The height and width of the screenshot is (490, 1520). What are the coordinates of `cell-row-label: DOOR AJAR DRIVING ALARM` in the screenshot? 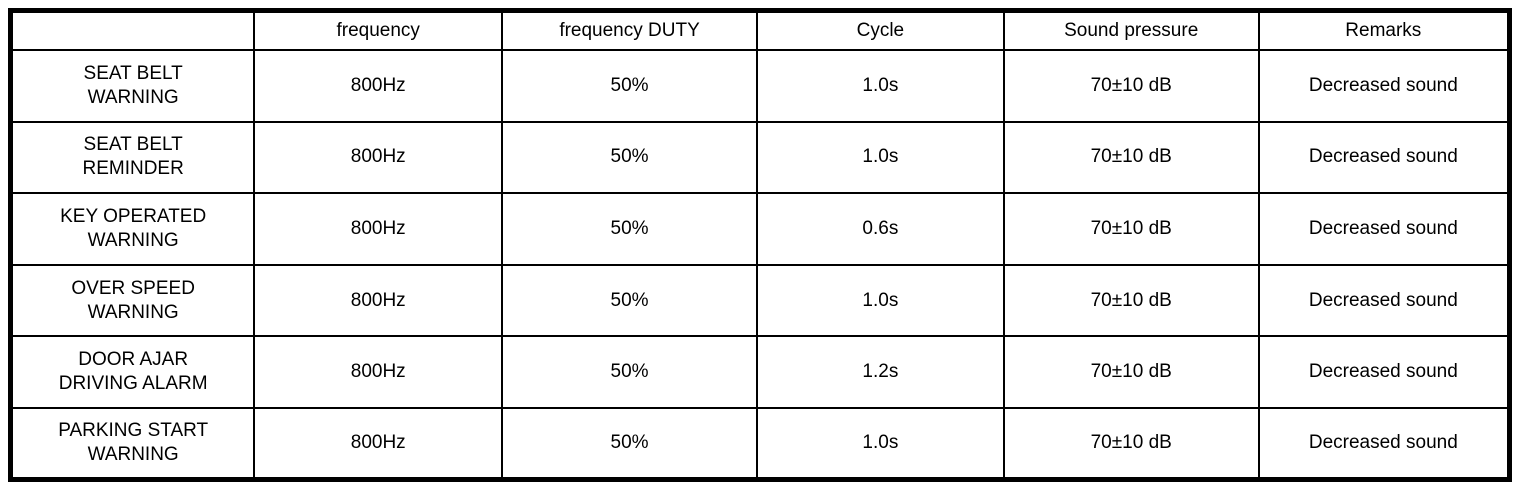 It's located at (132, 372).